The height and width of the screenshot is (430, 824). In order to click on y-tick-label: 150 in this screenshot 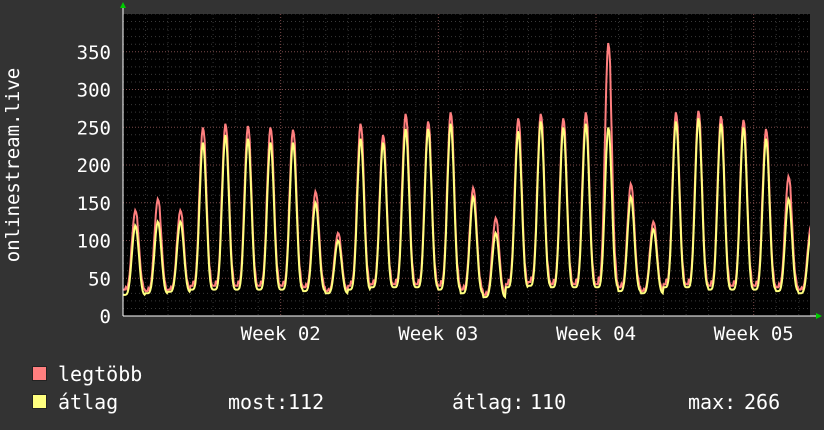, I will do `click(94, 204)`.